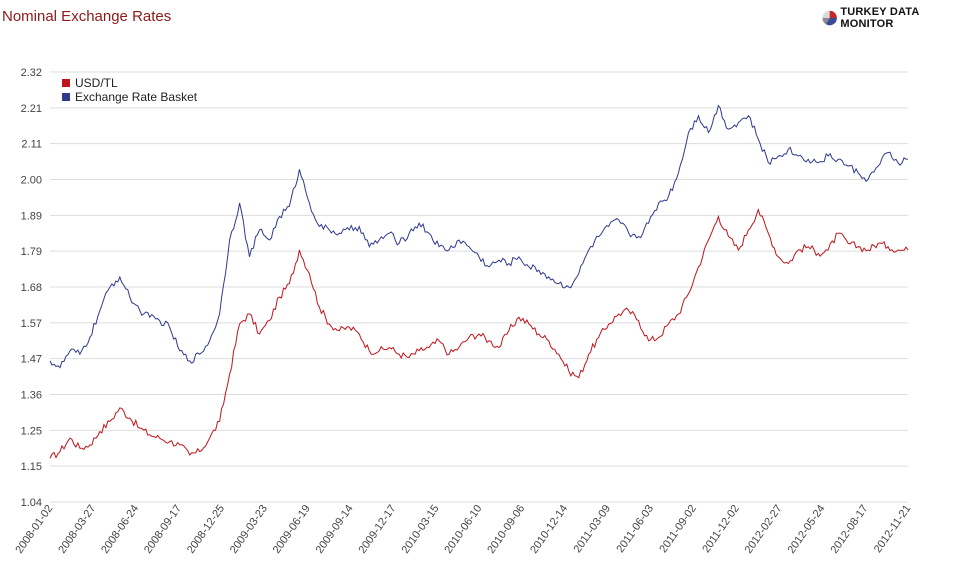 The height and width of the screenshot is (570, 970). I want to click on x-tick-label: 2009-03-23, so click(249, 529).